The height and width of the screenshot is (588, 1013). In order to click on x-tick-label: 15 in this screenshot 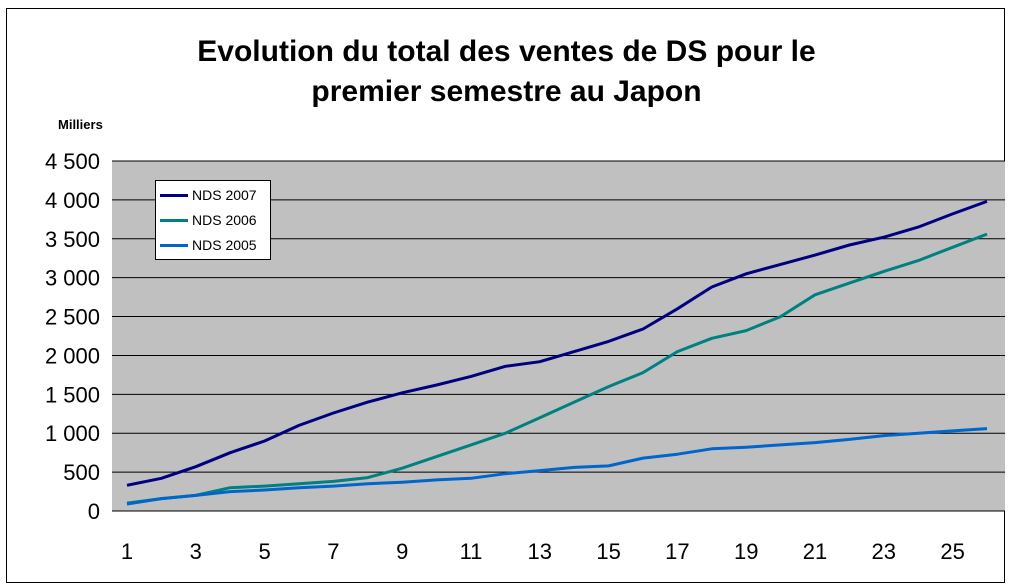, I will do `click(608, 551)`.